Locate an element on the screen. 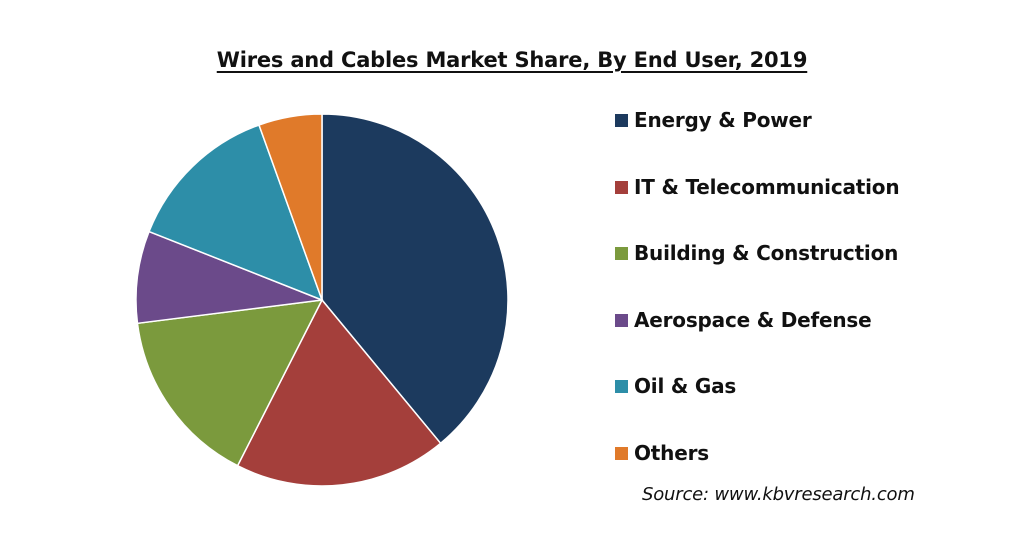 The height and width of the screenshot is (555, 1024). legend-label: IT & Telecommunication is located at coordinates (767, 186).